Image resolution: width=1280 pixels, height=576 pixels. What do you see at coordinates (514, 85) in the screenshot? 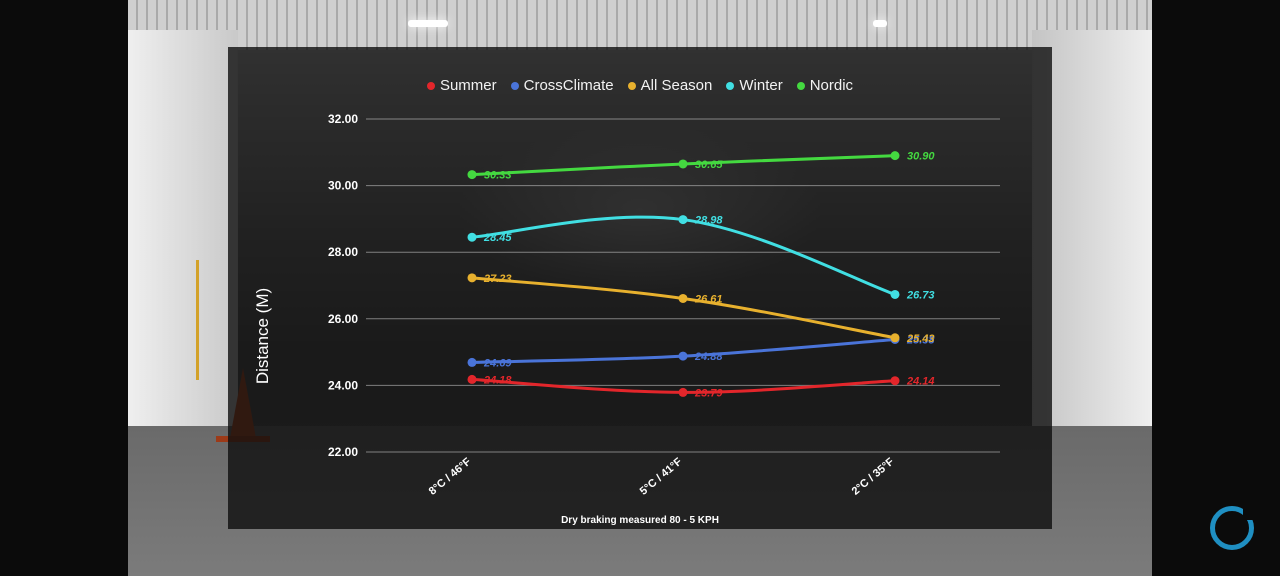
I see `legend-swatch-crossclimate` at bounding box center [514, 85].